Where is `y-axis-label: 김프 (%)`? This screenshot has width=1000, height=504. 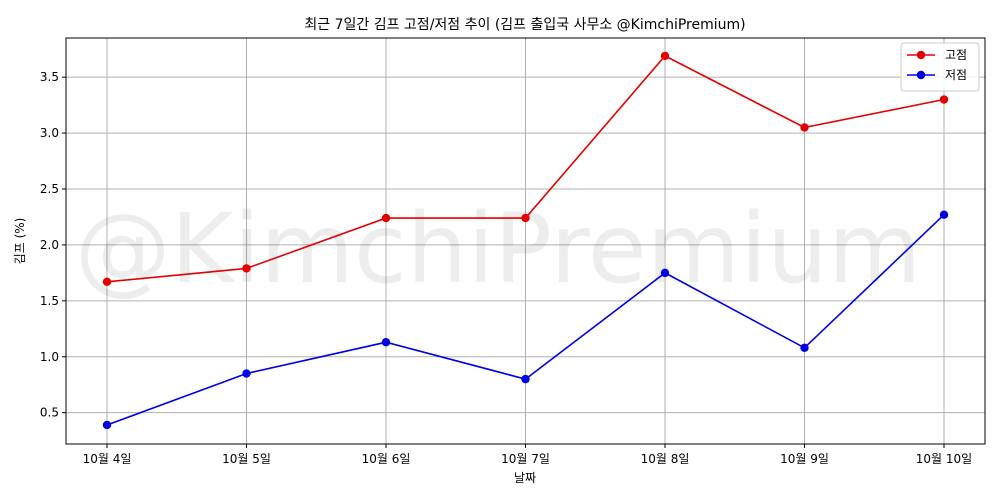 y-axis-label: 김프 (%) is located at coordinates (20, 241).